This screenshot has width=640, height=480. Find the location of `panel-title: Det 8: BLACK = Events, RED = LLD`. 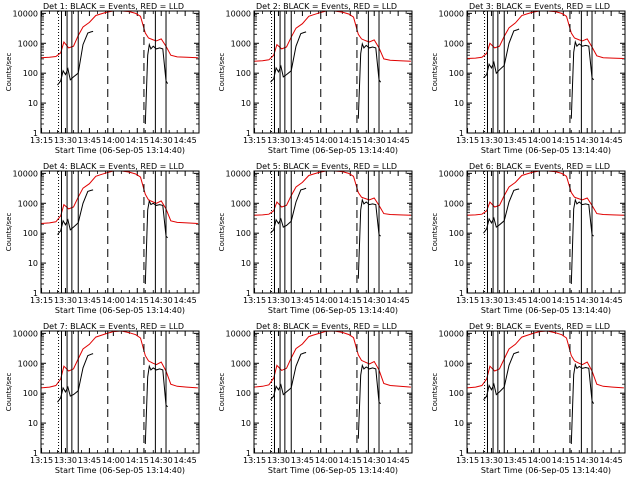

panel-title: Det 8: BLACK = Events, RED = LLD is located at coordinates (326, 326).